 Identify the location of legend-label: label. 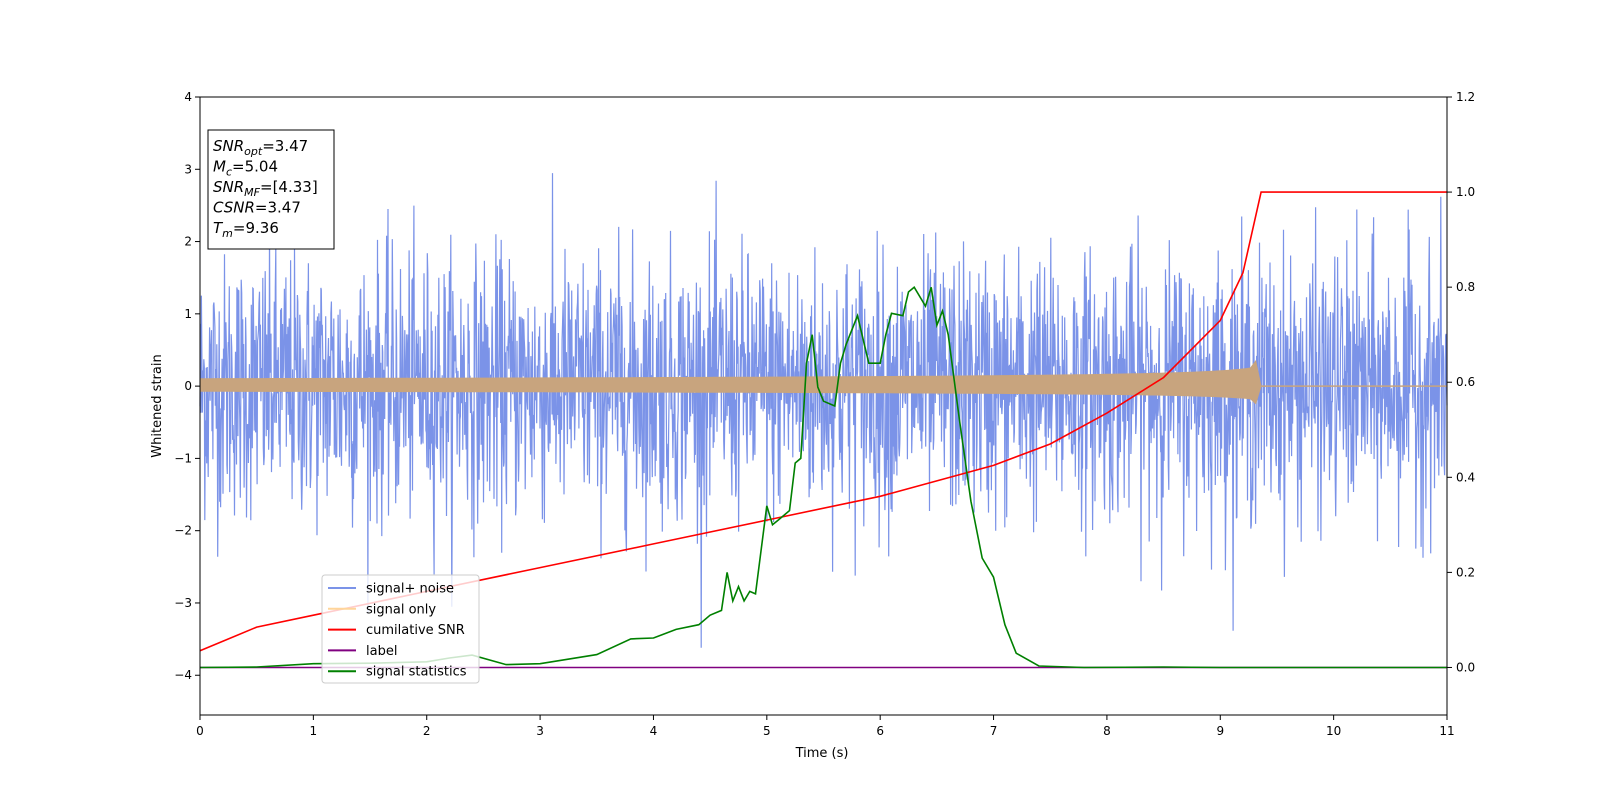
(381, 651).